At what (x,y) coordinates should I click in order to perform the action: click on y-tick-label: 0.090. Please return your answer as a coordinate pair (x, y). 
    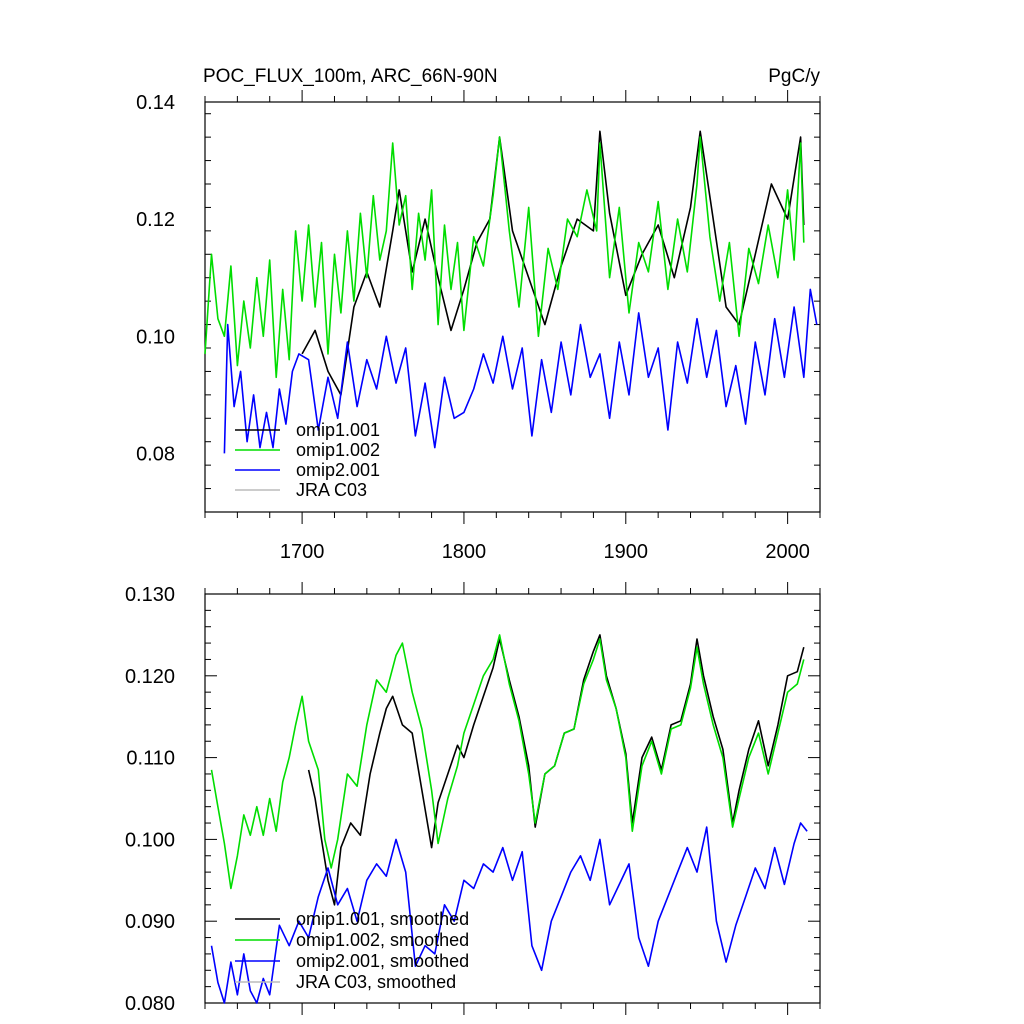
    Looking at the image, I should click on (150, 922).